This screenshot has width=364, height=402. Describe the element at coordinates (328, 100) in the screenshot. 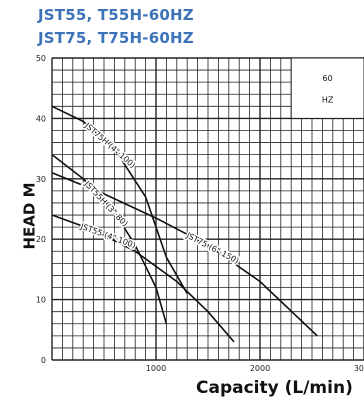

I see `frequency-box-unit: HZ` at that location.